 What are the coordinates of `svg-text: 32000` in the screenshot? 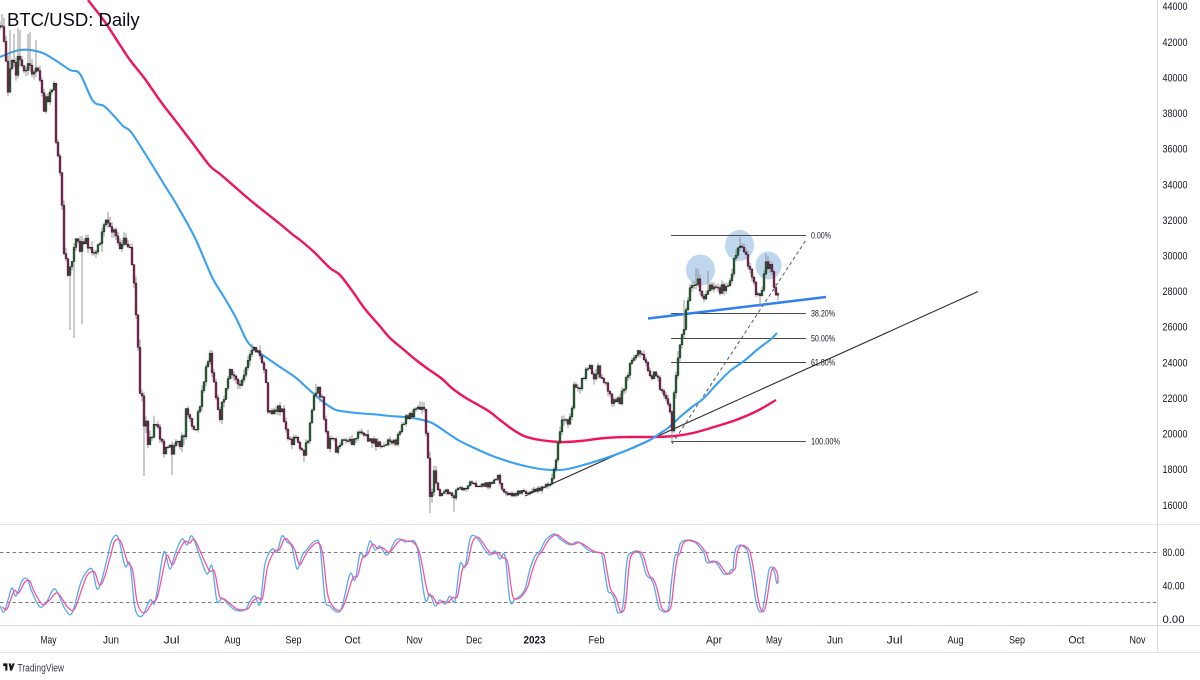 It's located at (1175, 221).